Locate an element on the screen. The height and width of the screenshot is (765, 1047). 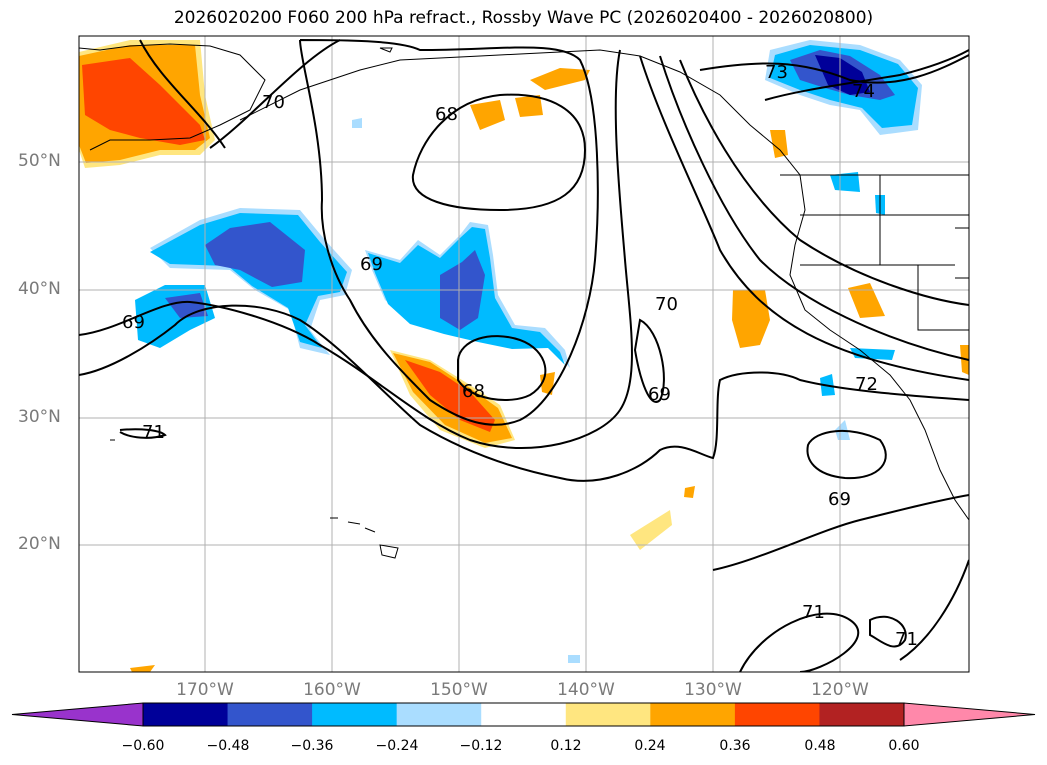
svg-text: 74 is located at coordinates (863, 91).